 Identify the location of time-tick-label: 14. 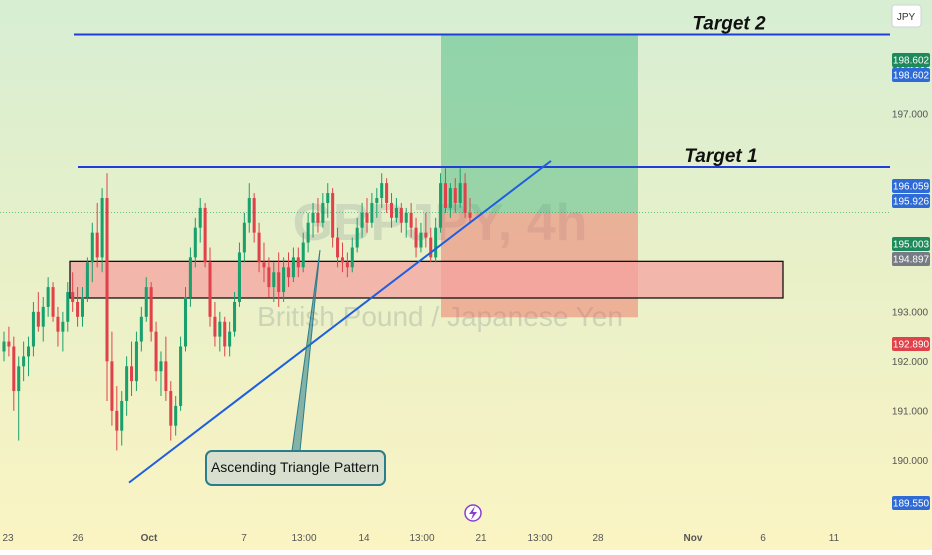
(364, 538).